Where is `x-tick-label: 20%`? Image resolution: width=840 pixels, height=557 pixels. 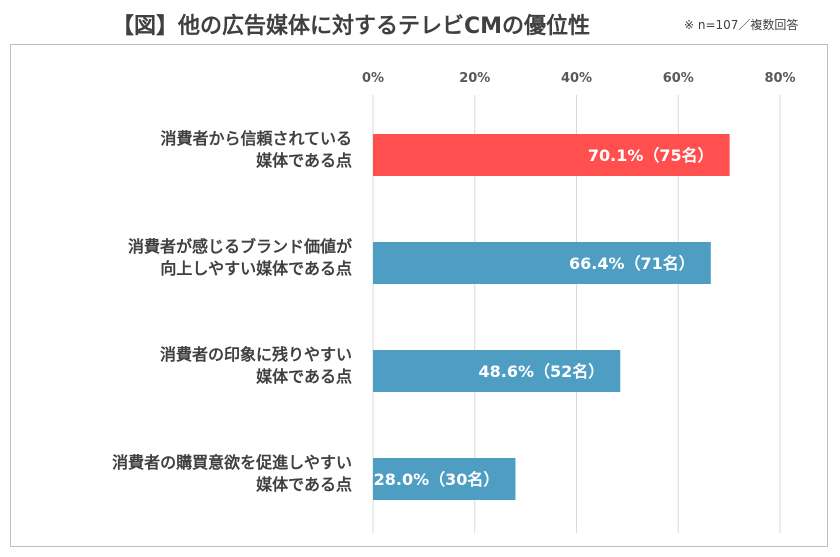 x-tick-label: 20% is located at coordinates (474, 78).